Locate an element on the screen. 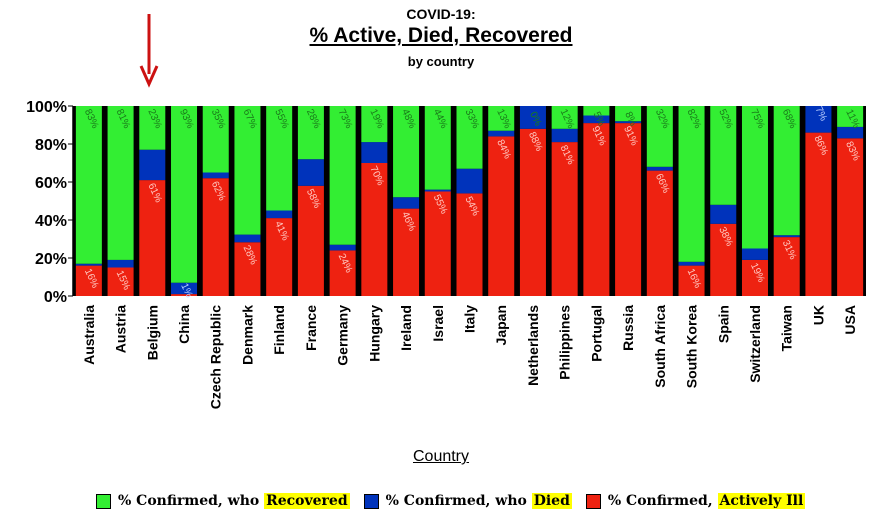 The image size is (882, 522). x-tick-label-10: Ireland is located at coordinates (406, 328).